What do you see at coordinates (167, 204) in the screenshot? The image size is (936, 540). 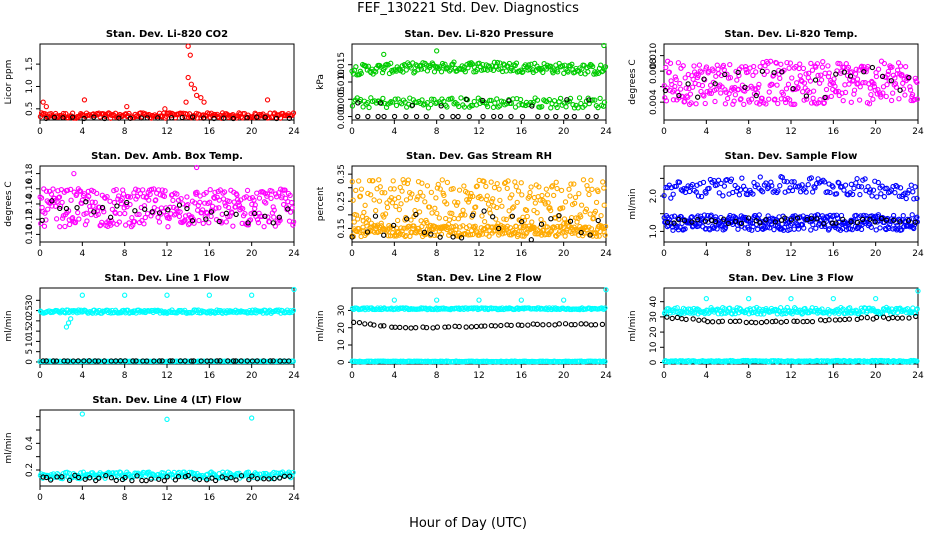 I see `plot-frame` at bounding box center [167, 204].